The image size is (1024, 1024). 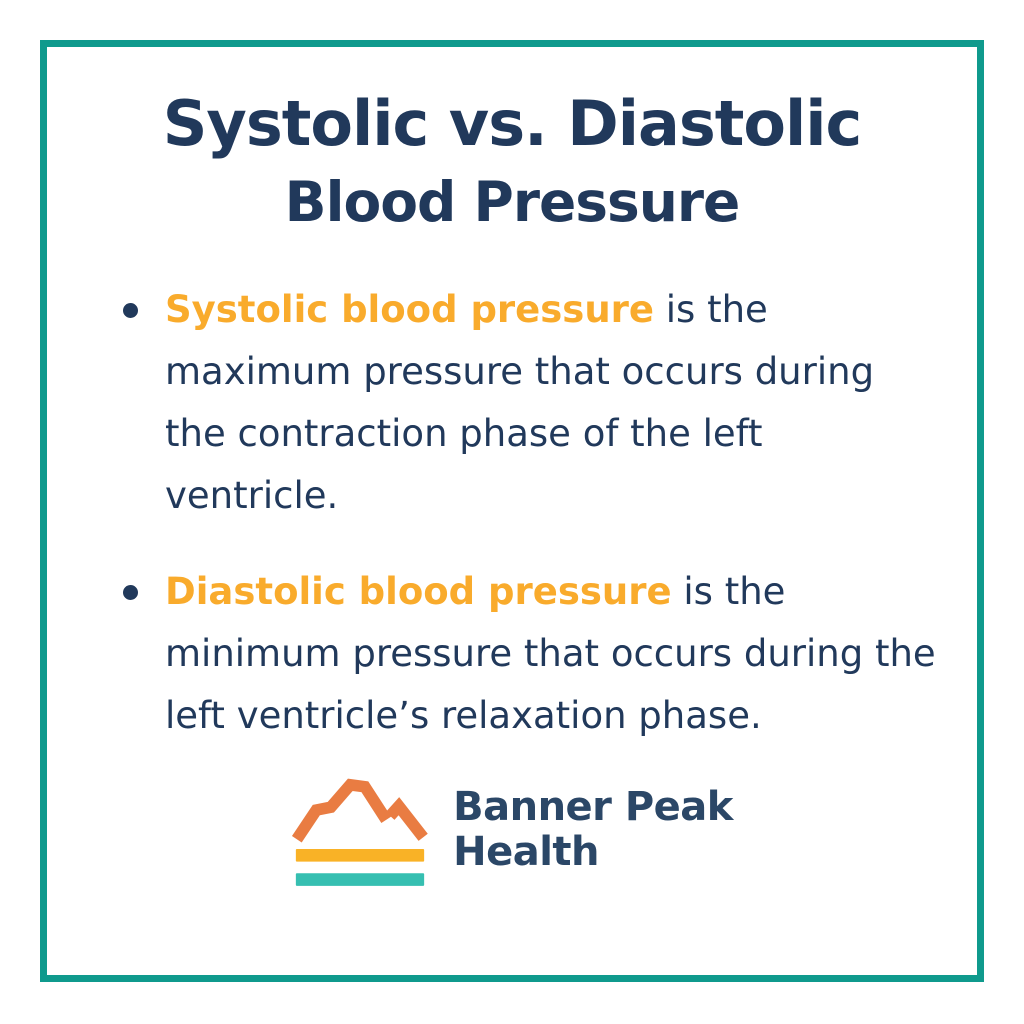 I want to click on page-title-line1: Systolic vs. Diastolic, so click(x=512, y=123).